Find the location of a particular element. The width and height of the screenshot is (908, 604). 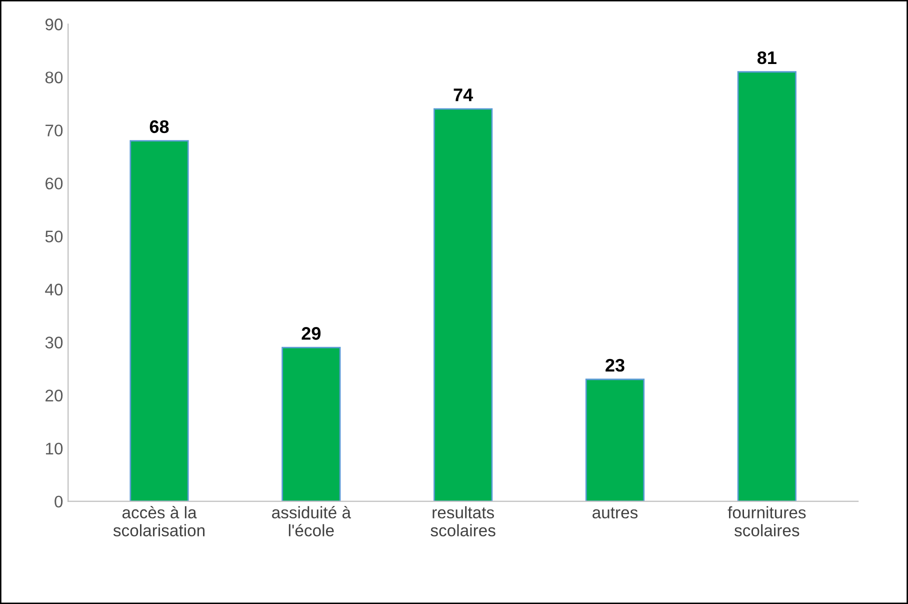

x-tick-label: assiduité à l'école is located at coordinates (312, 521).